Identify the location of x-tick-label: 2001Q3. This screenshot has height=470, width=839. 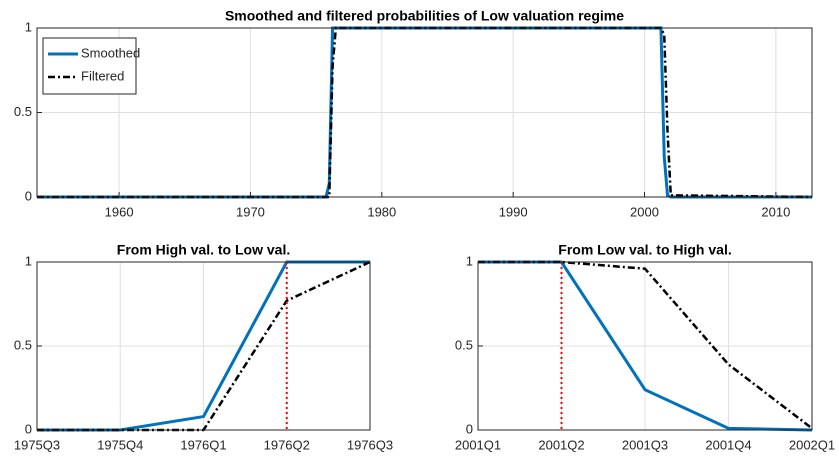
(645, 444).